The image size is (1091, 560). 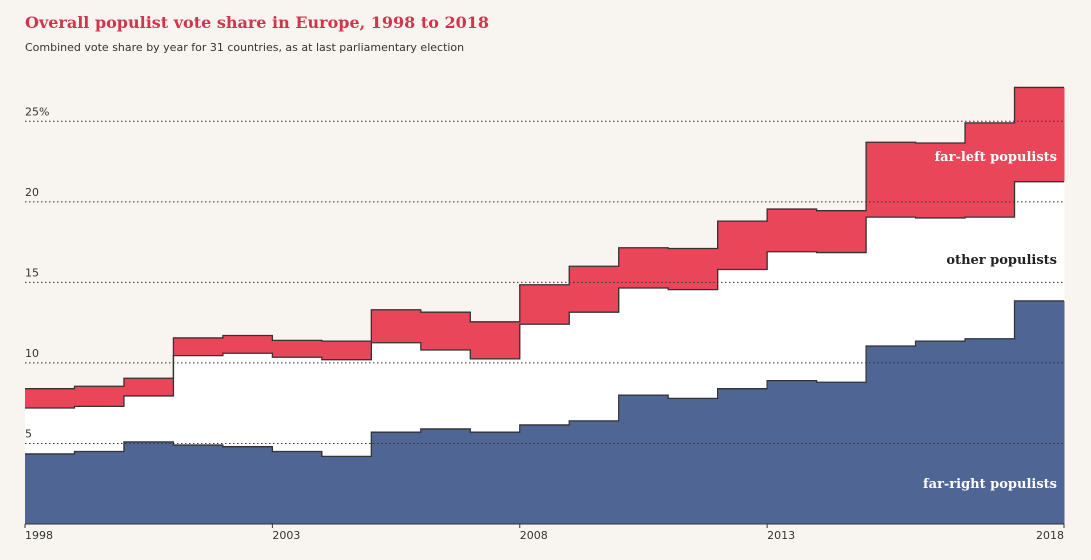 I want to click on x-tick-label: 2008, so click(x=534, y=535).